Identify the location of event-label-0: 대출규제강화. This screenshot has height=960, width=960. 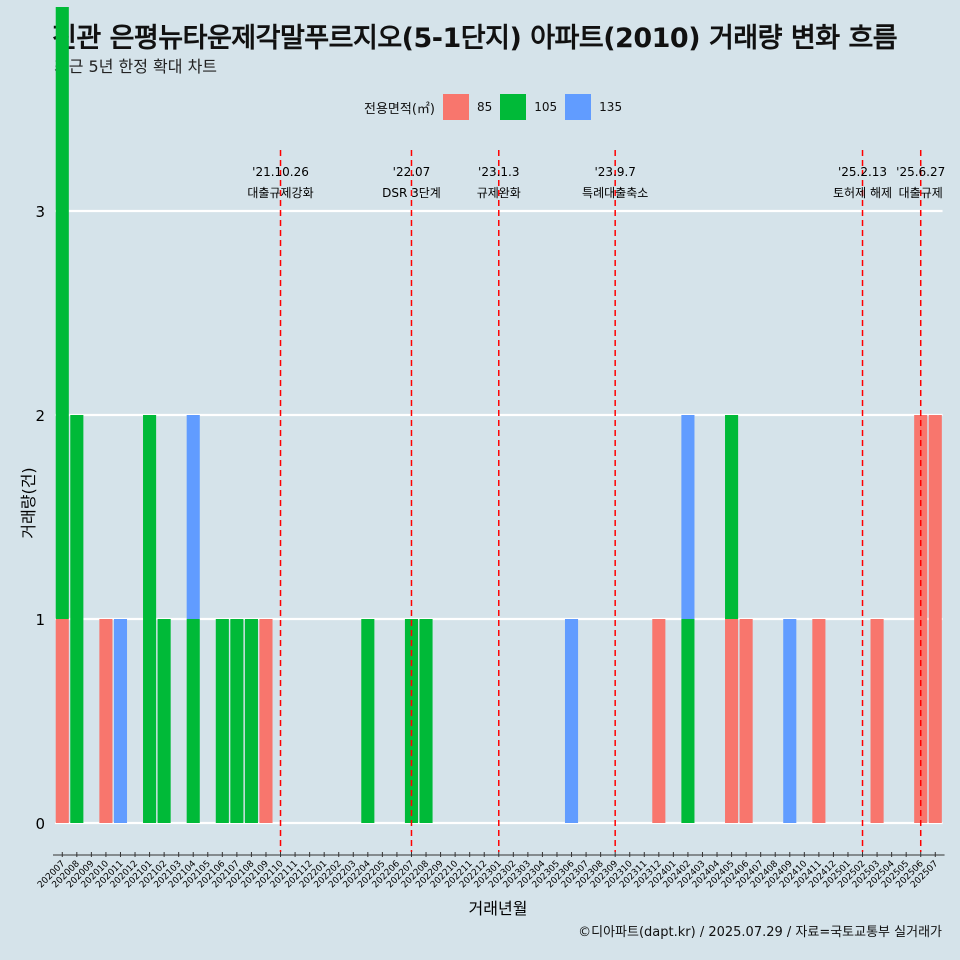
(280, 193).